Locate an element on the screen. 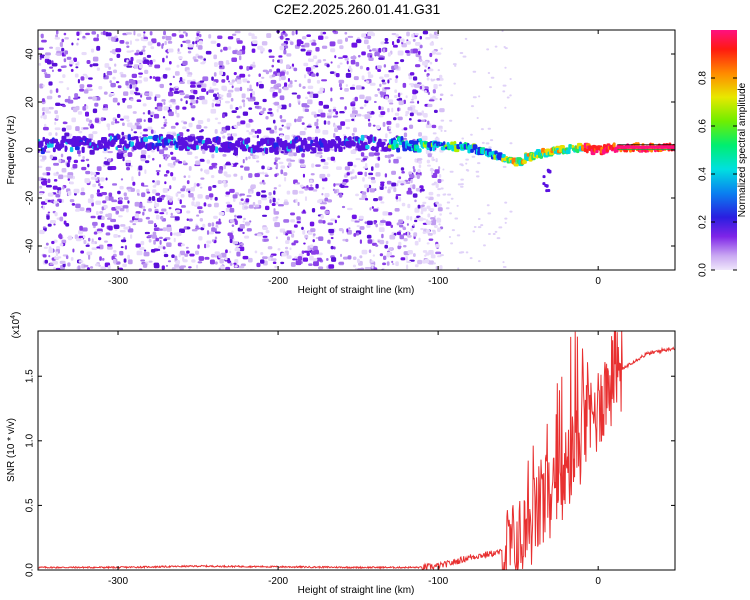  spectrogram-y-tick-label: -20 is located at coordinates (30, 197).